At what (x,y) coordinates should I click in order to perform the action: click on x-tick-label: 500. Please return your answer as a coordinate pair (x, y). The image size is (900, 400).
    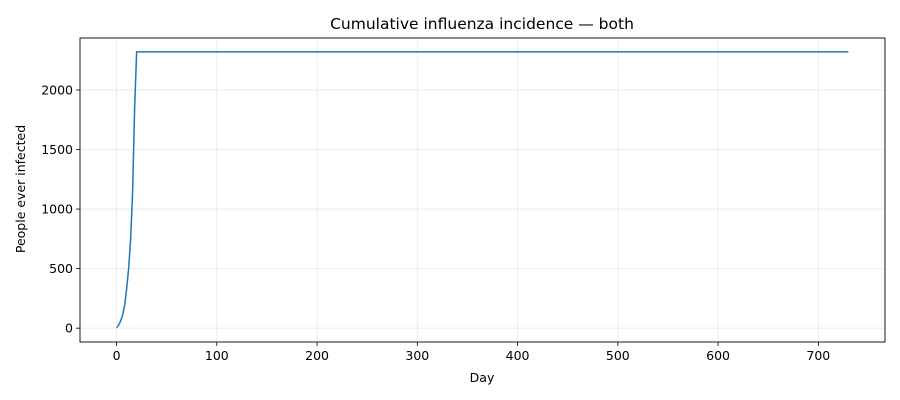
    Looking at the image, I should click on (618, 355).